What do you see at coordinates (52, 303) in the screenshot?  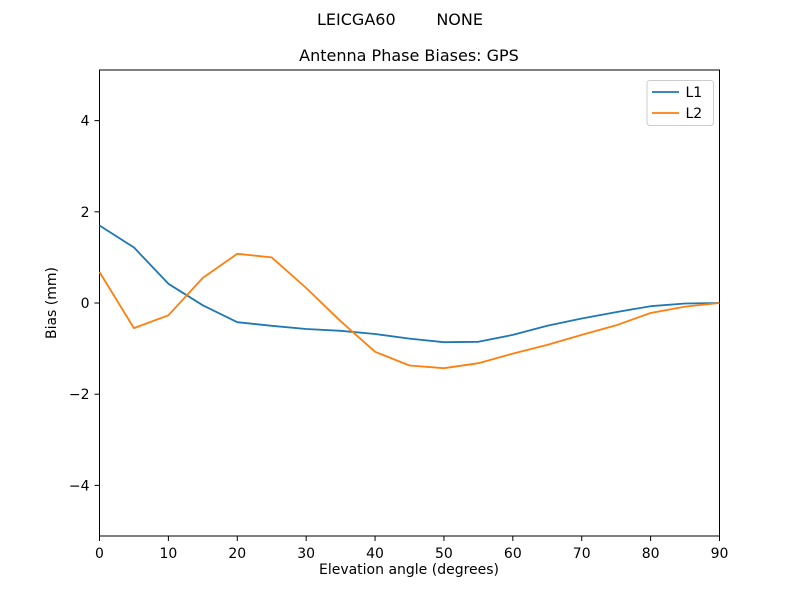 I see `y-axis-label: Bias (mm)` at bounding box center [52, 303].